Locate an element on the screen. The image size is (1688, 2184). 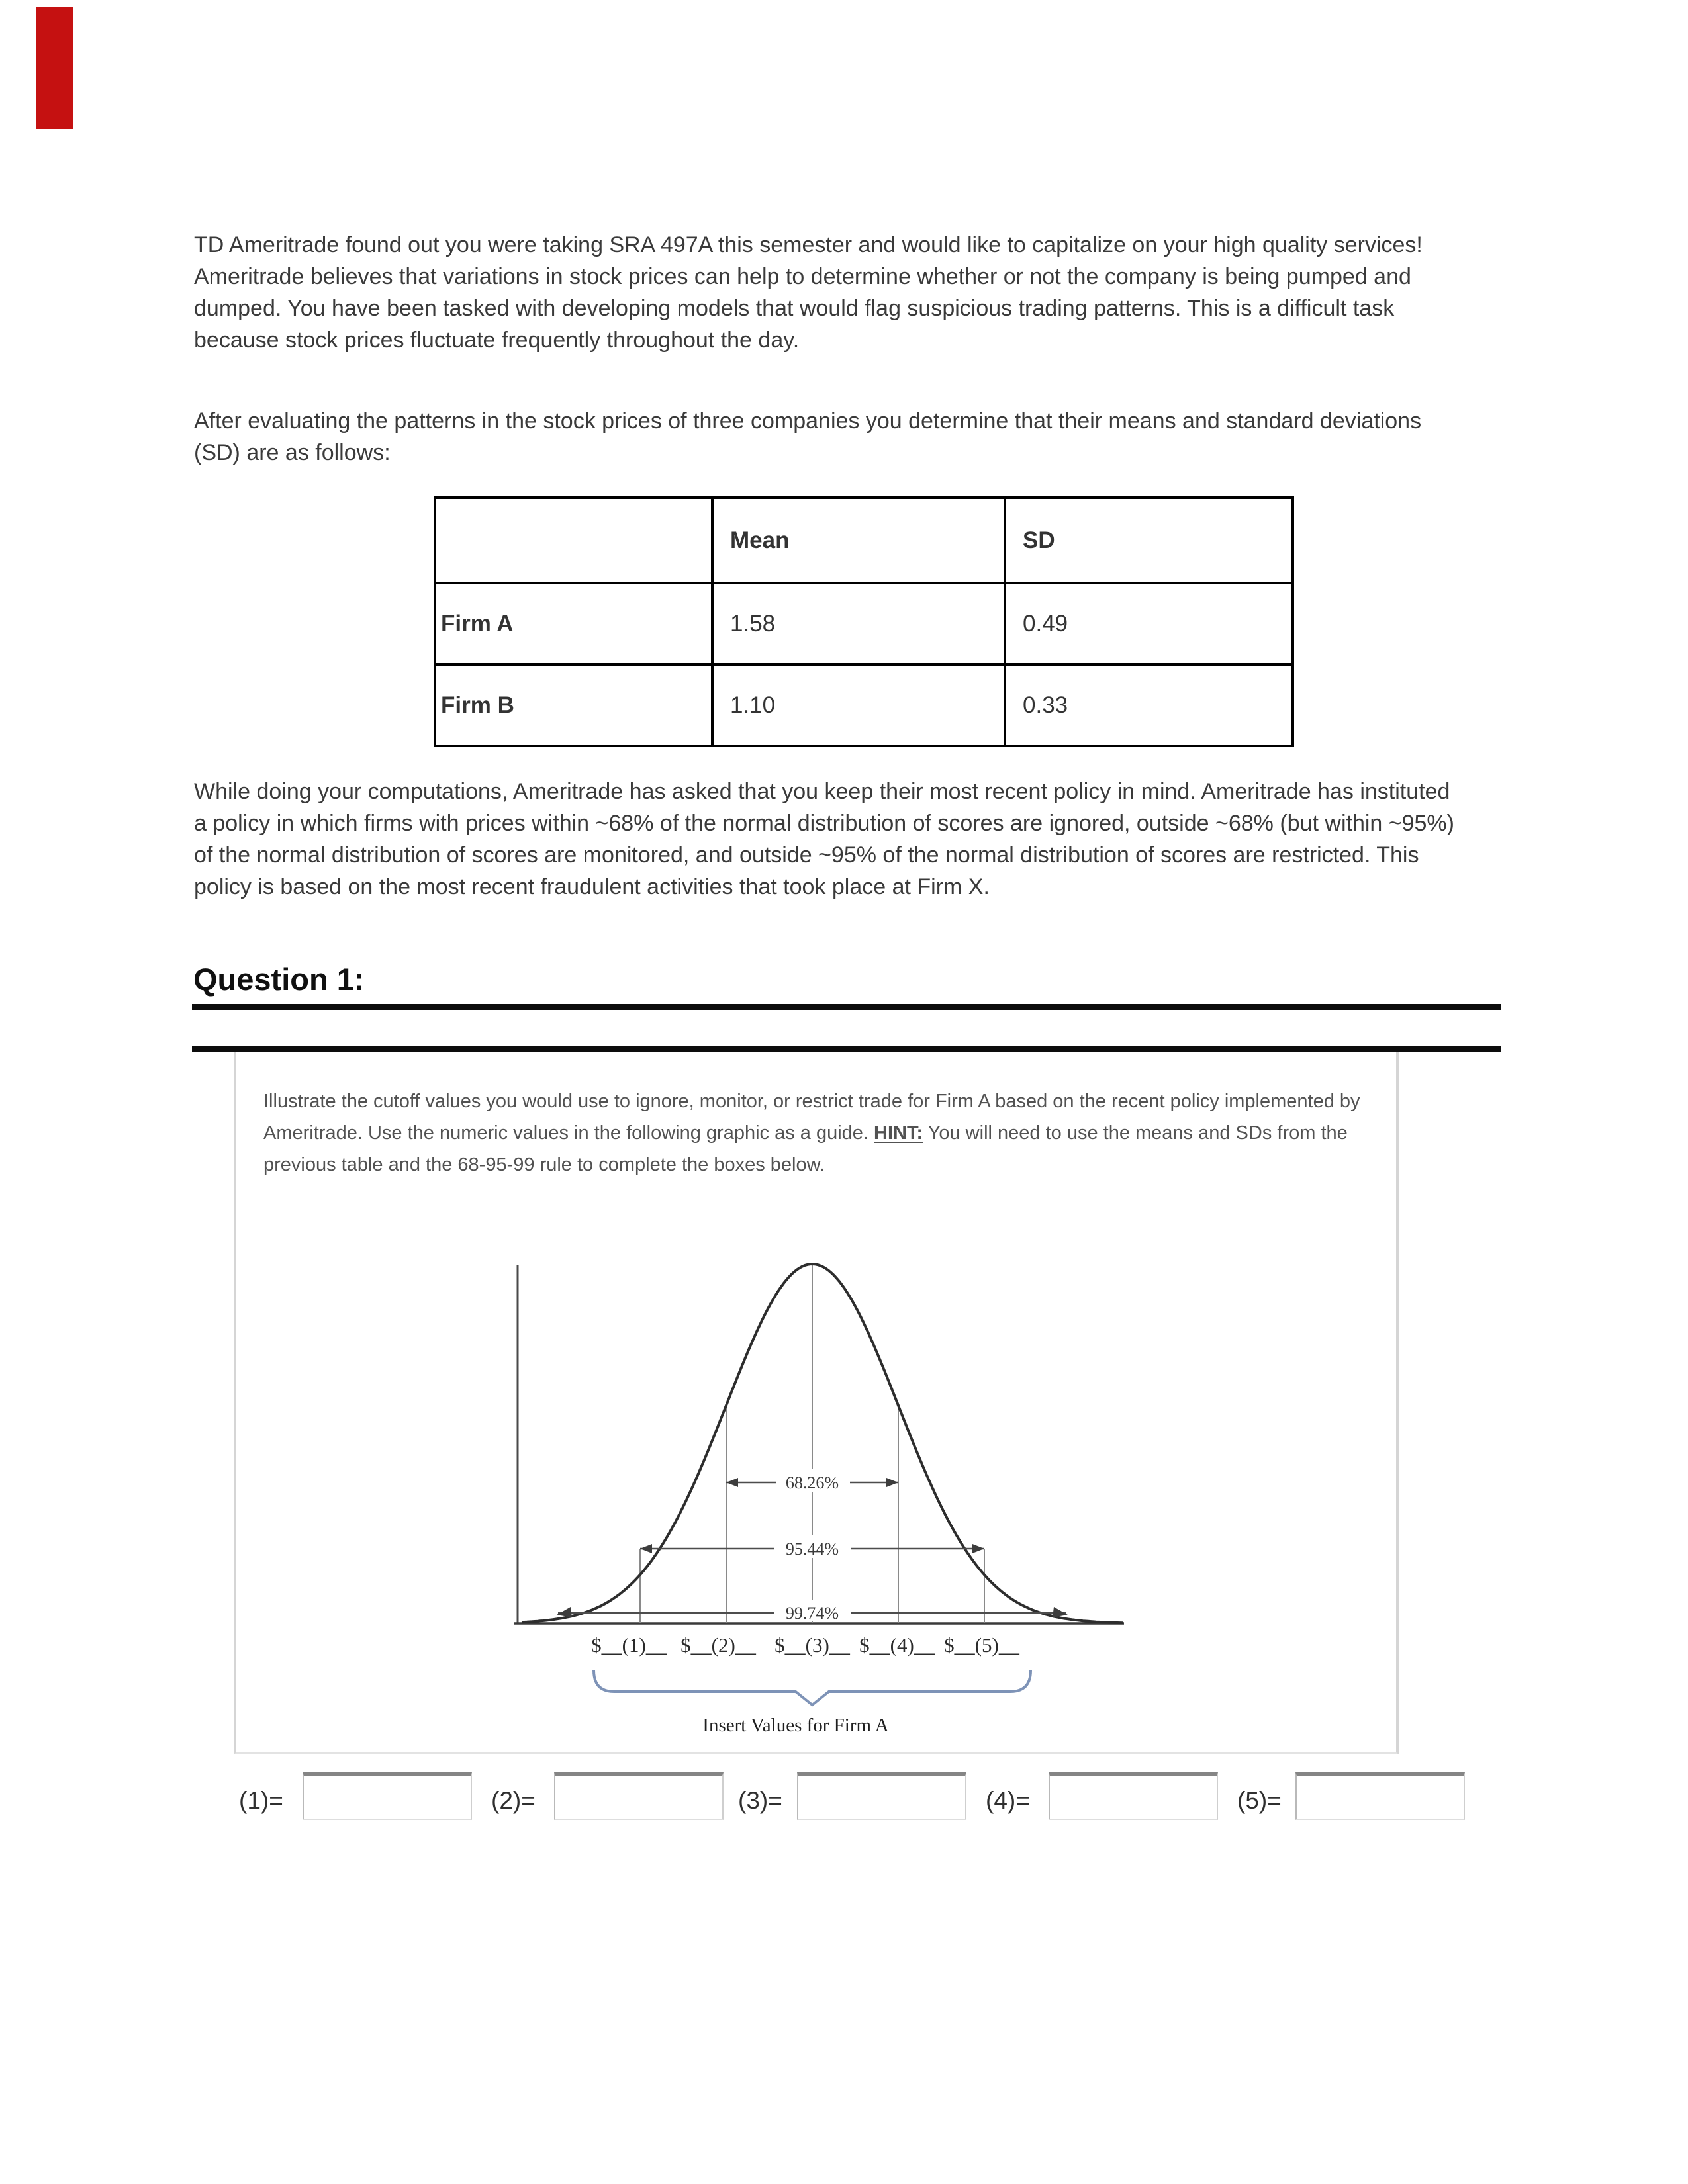
band-99-label: 99.74% is located at coordinates (812, 1613).